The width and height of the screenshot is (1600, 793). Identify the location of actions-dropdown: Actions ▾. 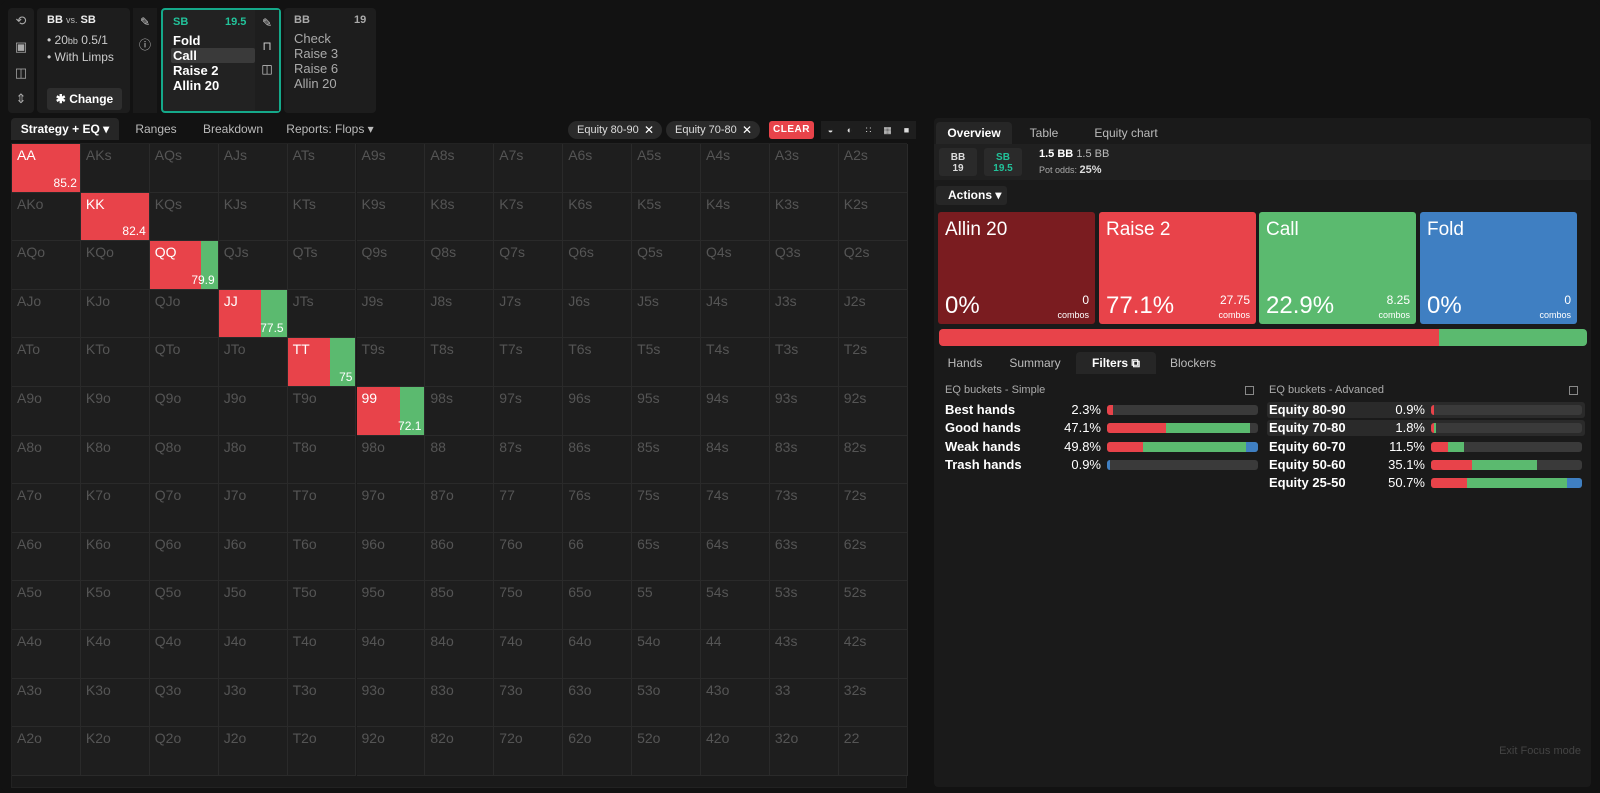
(971, 195).